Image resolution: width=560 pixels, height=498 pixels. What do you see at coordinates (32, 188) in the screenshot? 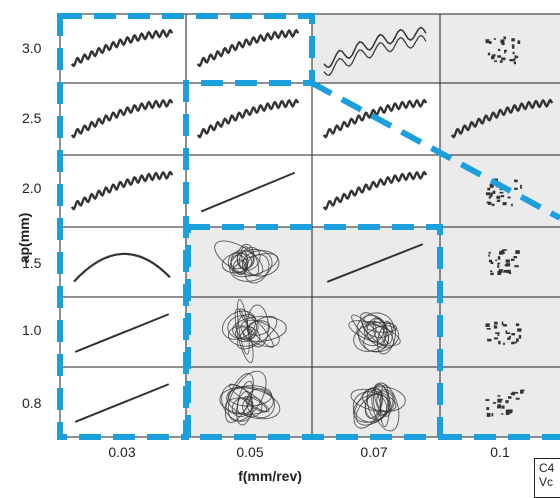
I see `y-tick-label: 2.0` at bounding box center [32, 188].